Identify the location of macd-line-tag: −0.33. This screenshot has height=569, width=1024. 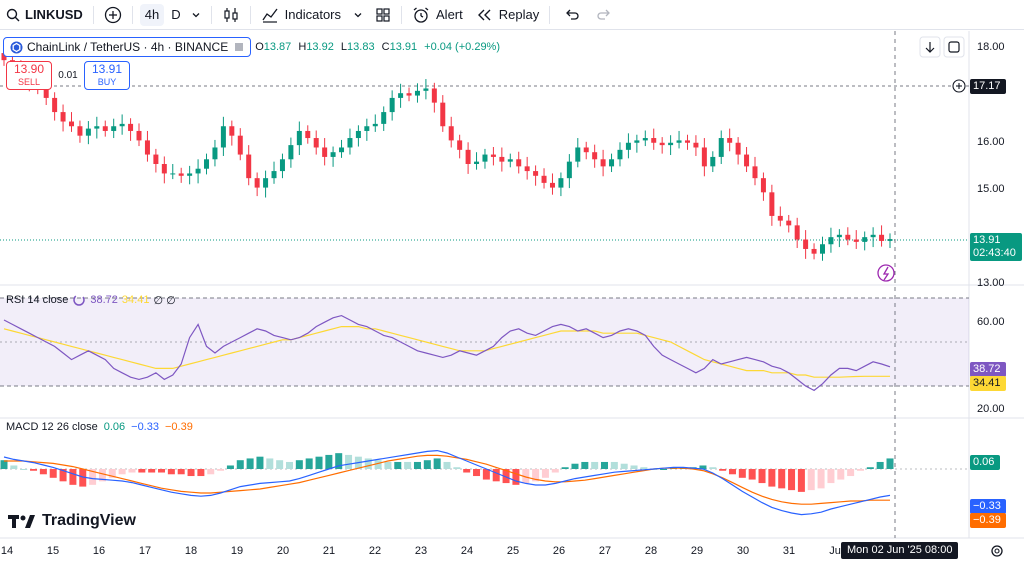
(988, 506).